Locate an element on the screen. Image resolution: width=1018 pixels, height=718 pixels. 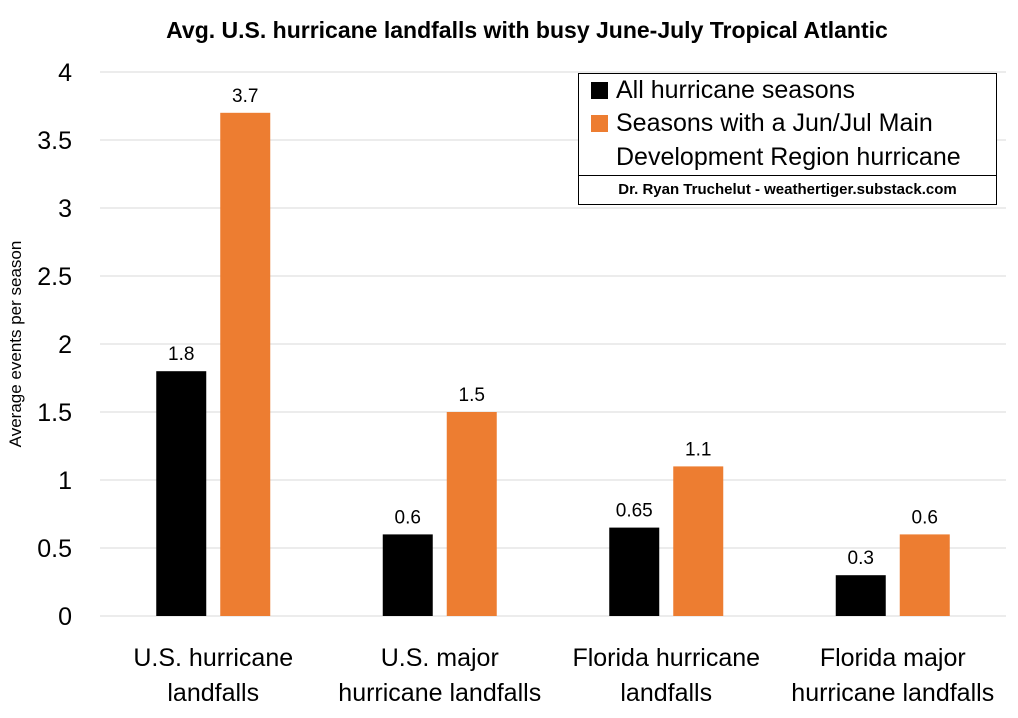
legend-label-line1: Seasons with a Jun/Jul Main is located at coordinates (774, 123).